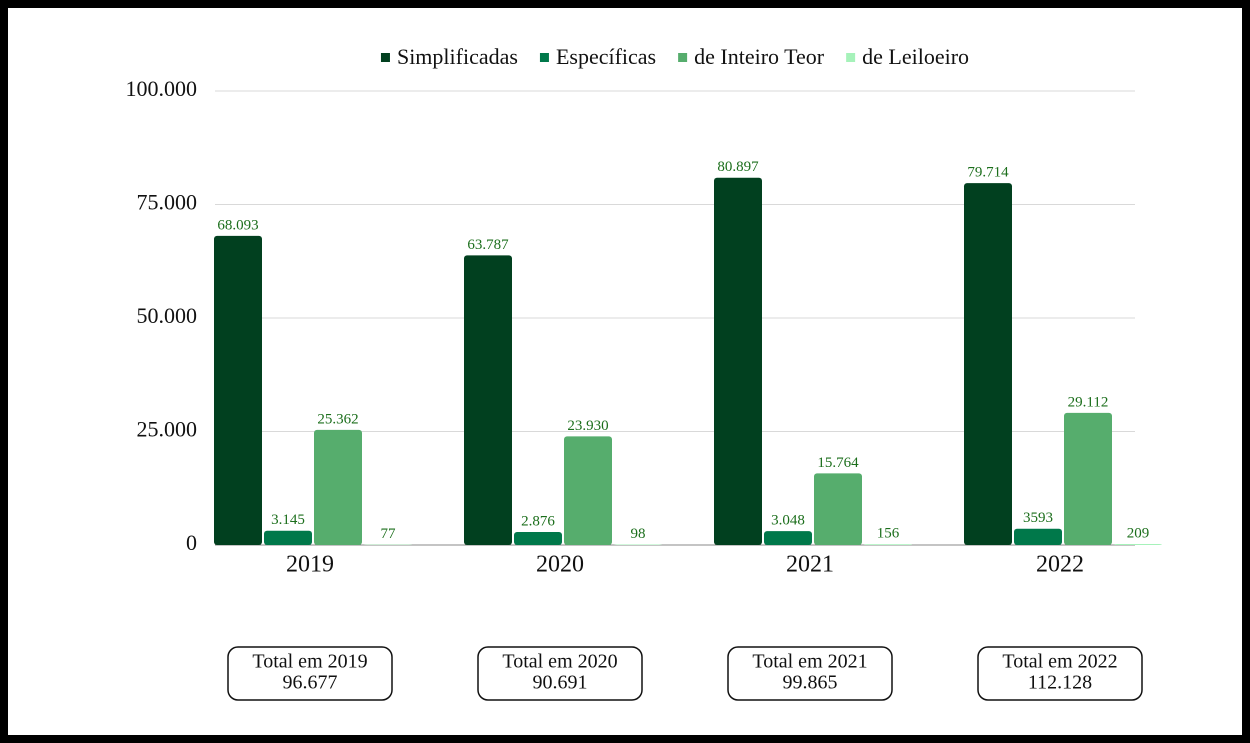 The width and height of the screenshot is (1250, 743). I want to click on y-tick-label: 100.000, so click(162, 88).